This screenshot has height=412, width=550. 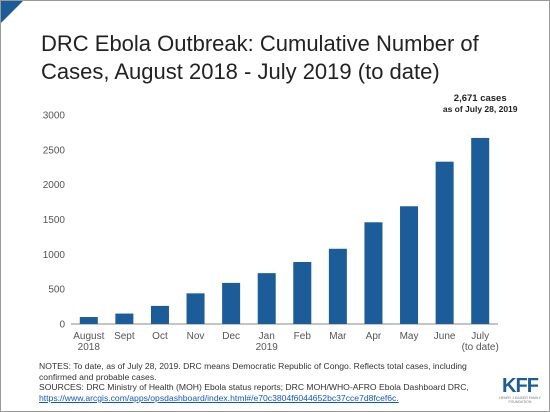 I want to click on x-tick-line: Sept, so click(x=124, y=336).